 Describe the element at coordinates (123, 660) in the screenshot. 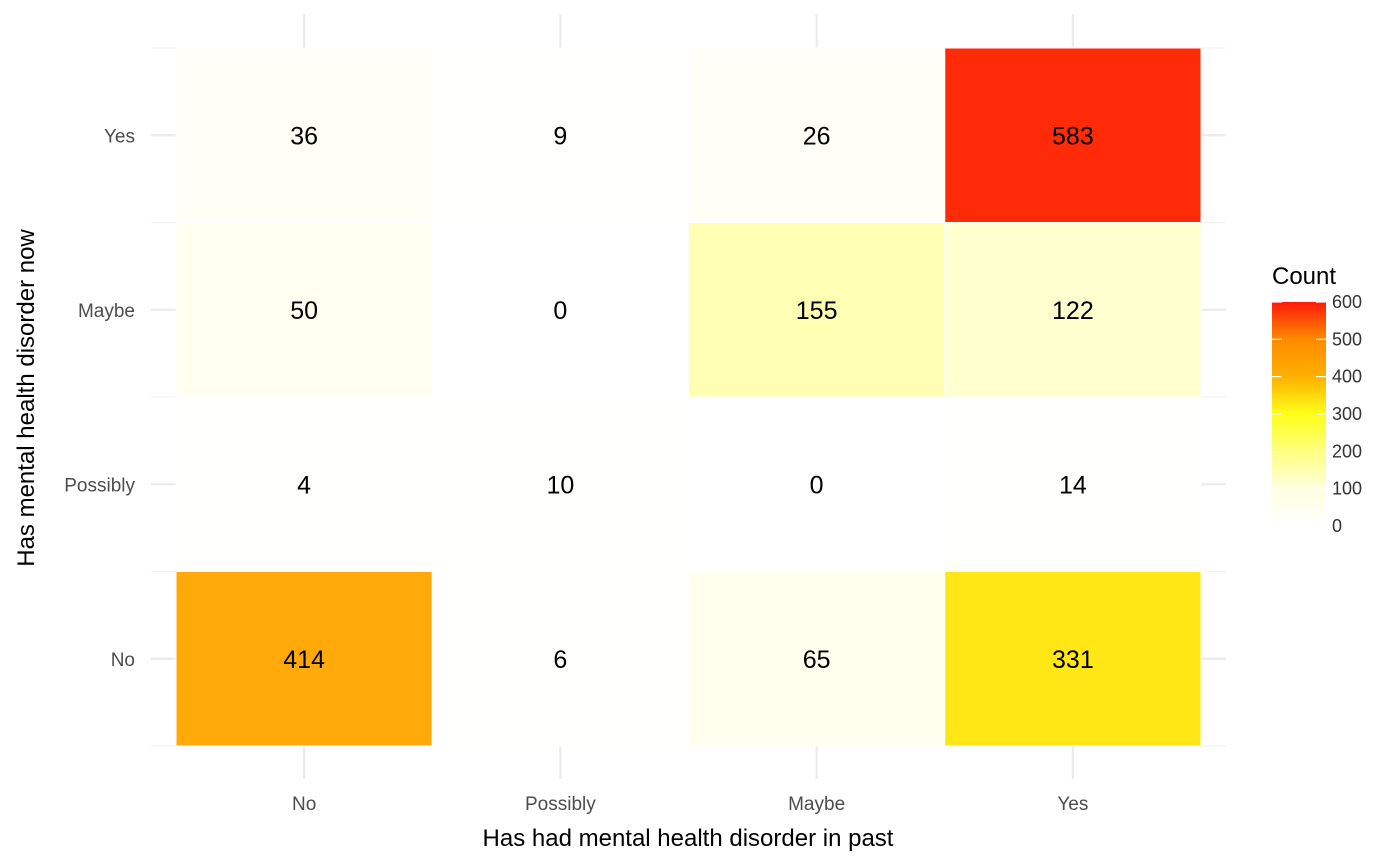

I see `y-tick-label: No` at that location.